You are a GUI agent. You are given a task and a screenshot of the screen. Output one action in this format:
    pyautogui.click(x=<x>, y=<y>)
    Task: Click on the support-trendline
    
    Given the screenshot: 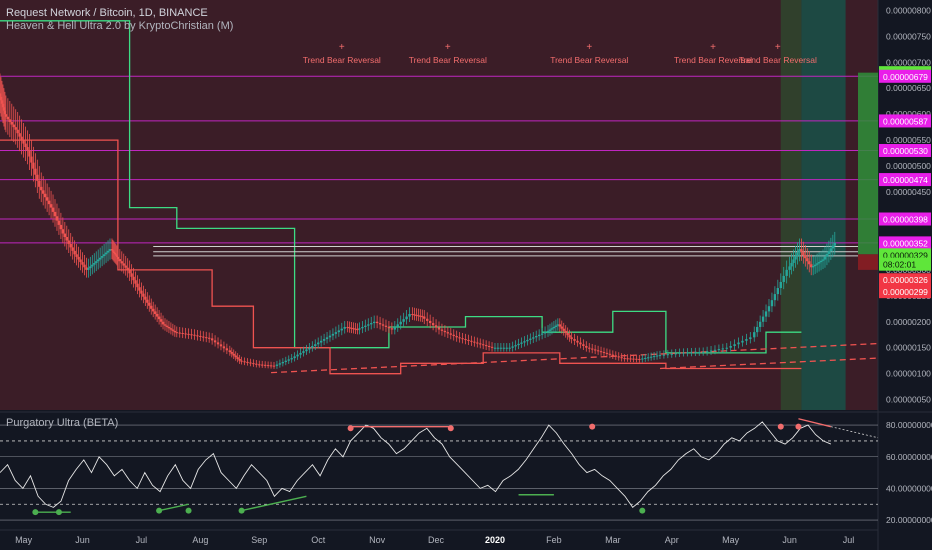 What is the action you would take?
    pyautogui.click(x=575, y=358)
    